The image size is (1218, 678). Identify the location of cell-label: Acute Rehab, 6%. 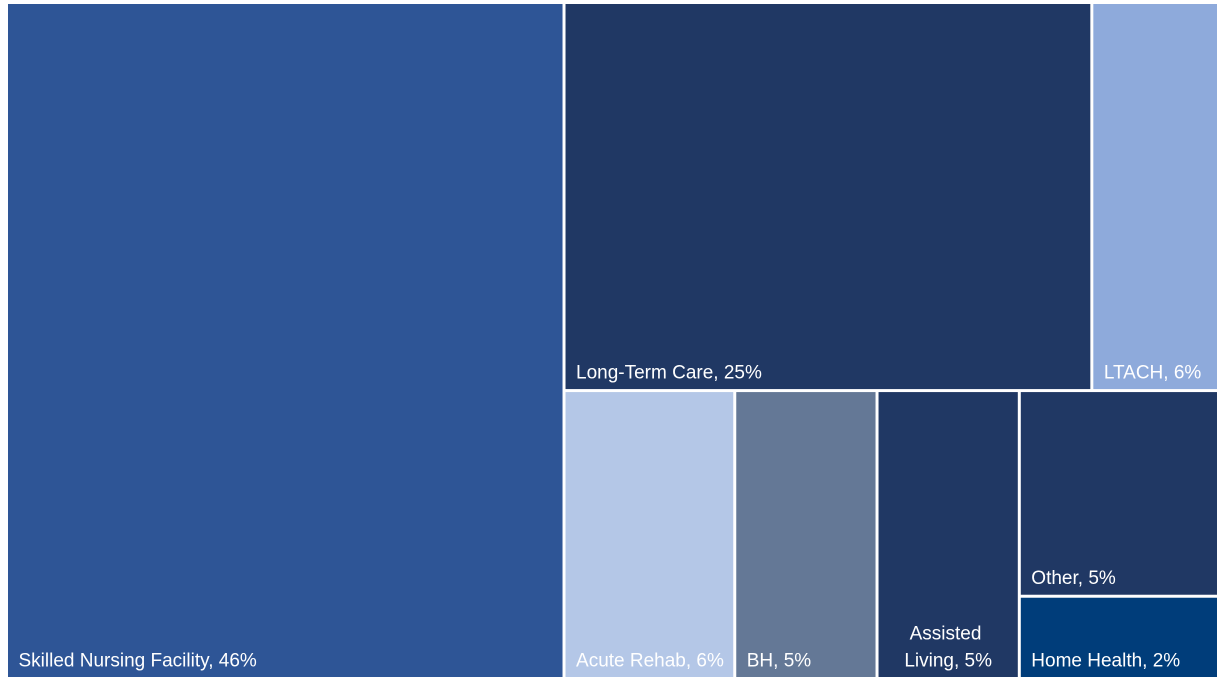
(650, 661).